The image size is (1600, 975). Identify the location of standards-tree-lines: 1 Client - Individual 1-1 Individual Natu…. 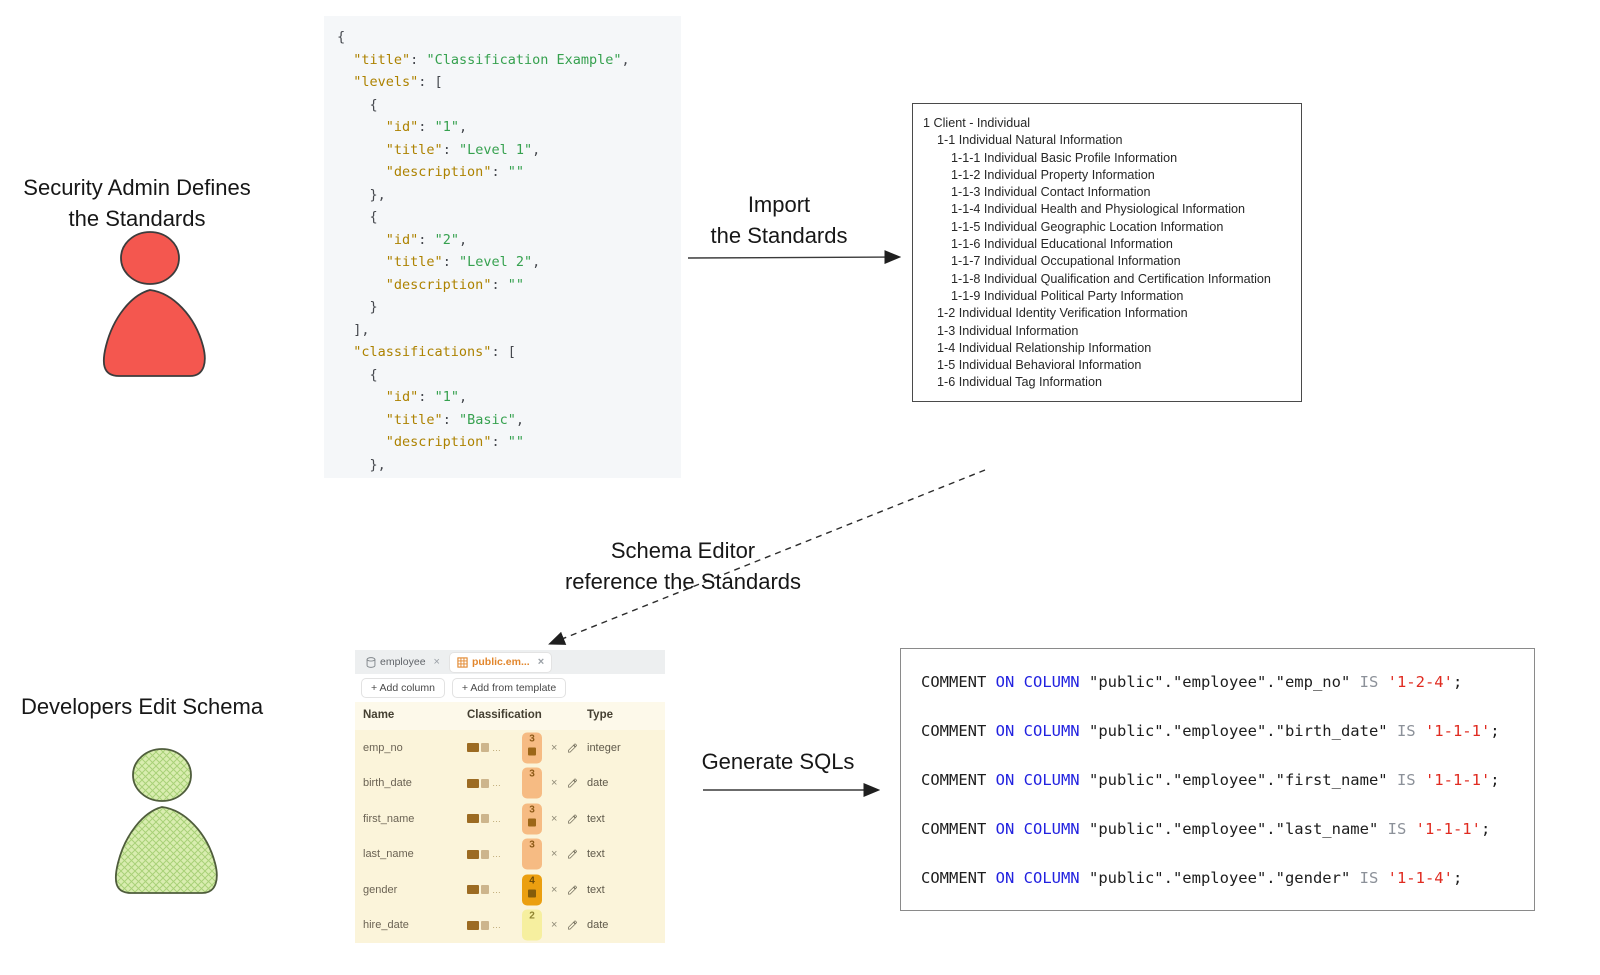
(1107, 253).